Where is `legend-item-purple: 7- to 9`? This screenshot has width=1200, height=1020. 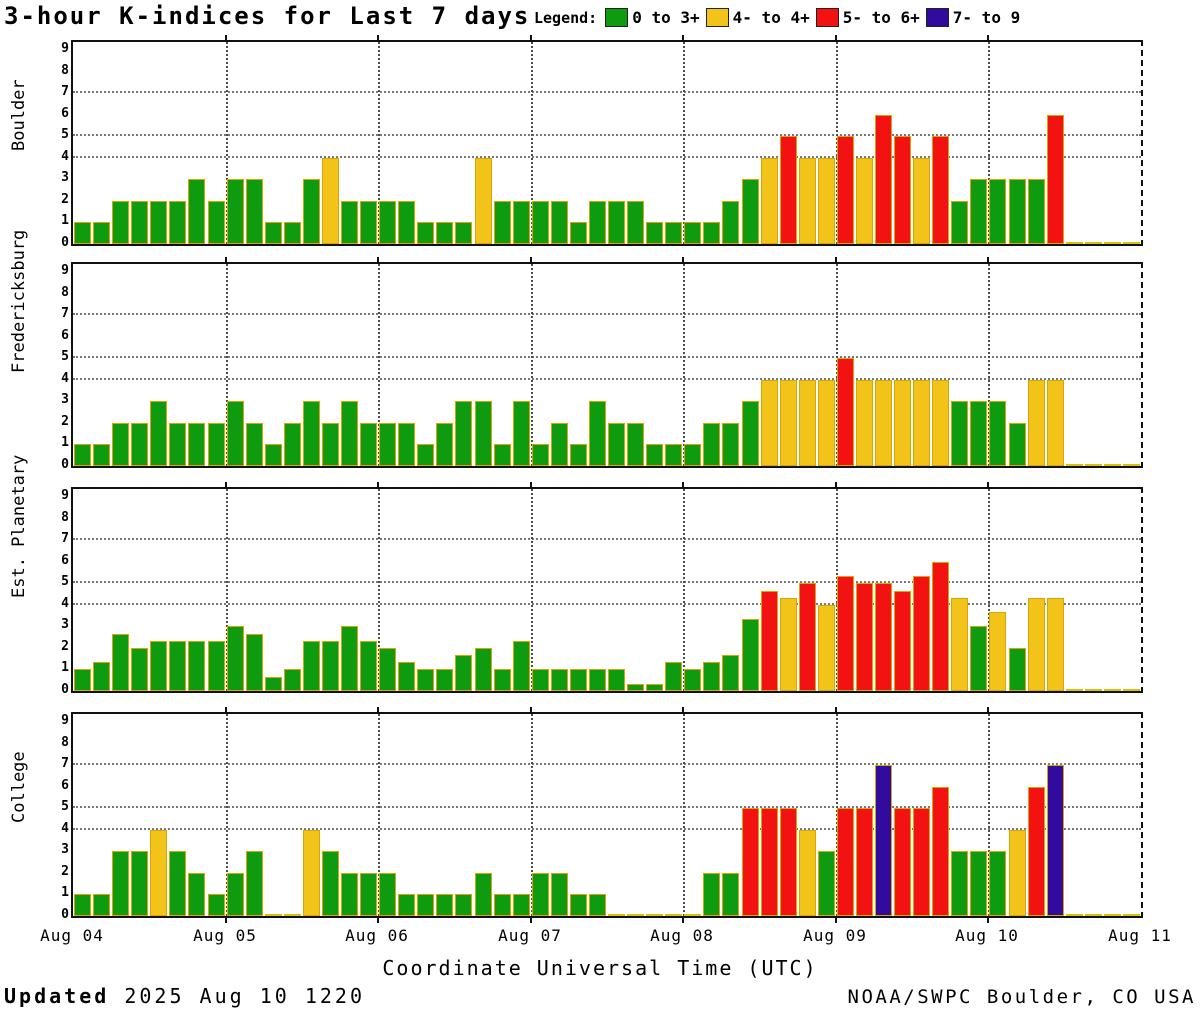
legend-item-purple: 7- to 9 is located at coordinates (973, 17).